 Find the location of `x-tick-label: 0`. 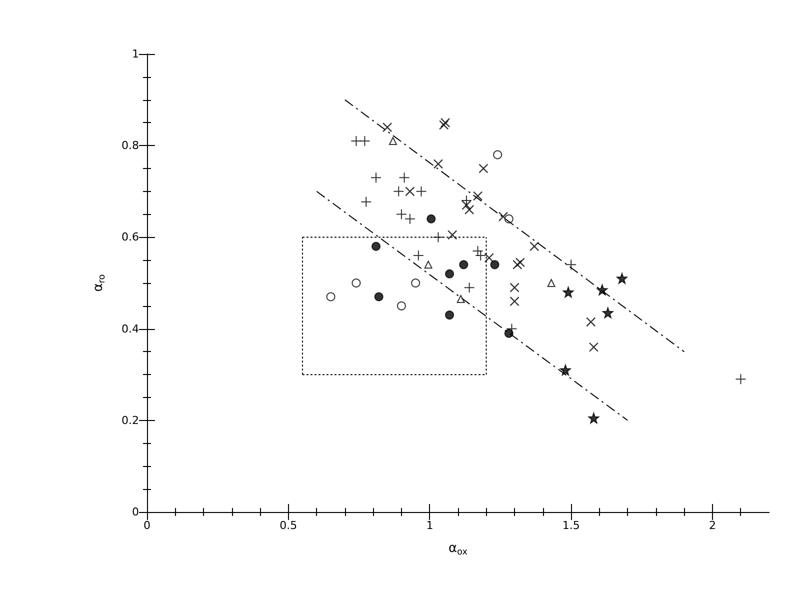

x-tick-label: 0 is located at coordinates (147, 525).